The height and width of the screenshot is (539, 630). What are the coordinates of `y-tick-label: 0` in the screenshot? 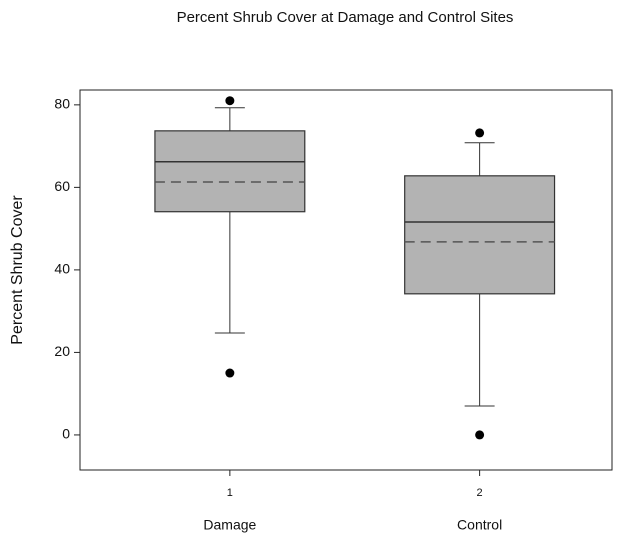 It's located at (66, 434).